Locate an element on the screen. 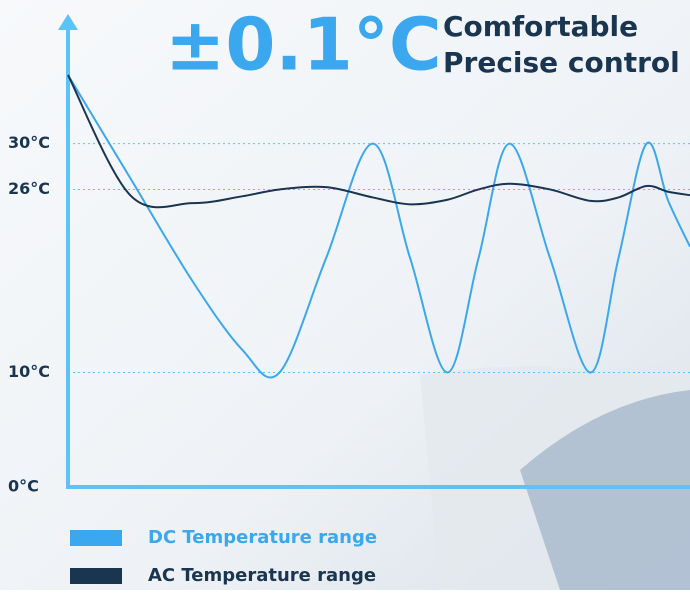 The image size is (690, 594). subtitle: Precise control is located at coordinates (561, 62).